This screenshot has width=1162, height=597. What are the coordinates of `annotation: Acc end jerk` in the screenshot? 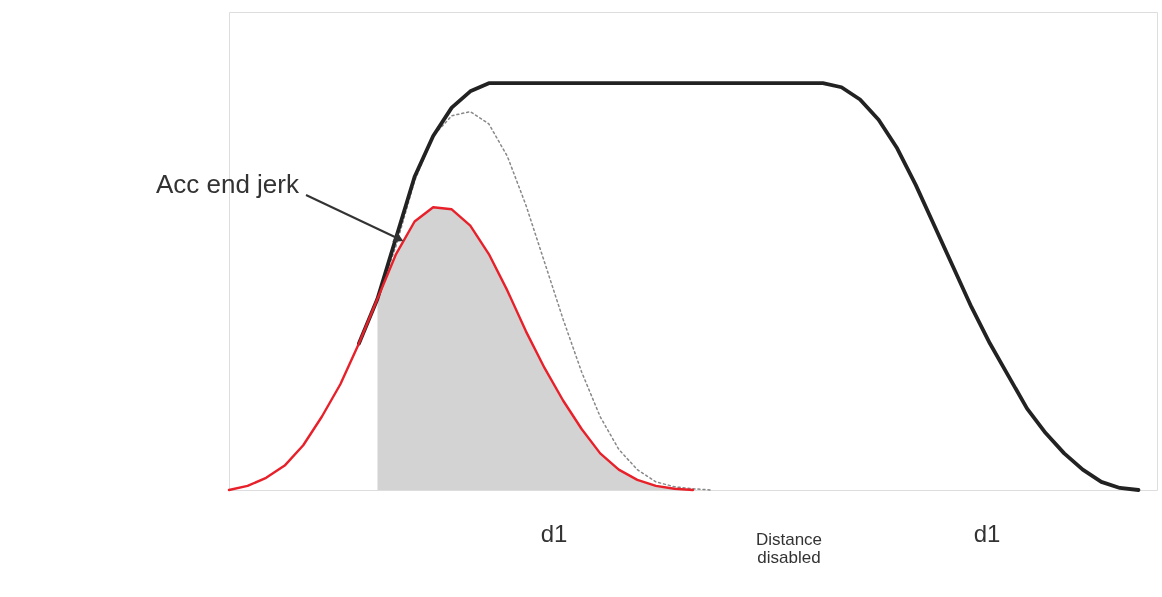 It's located at (227, 184).